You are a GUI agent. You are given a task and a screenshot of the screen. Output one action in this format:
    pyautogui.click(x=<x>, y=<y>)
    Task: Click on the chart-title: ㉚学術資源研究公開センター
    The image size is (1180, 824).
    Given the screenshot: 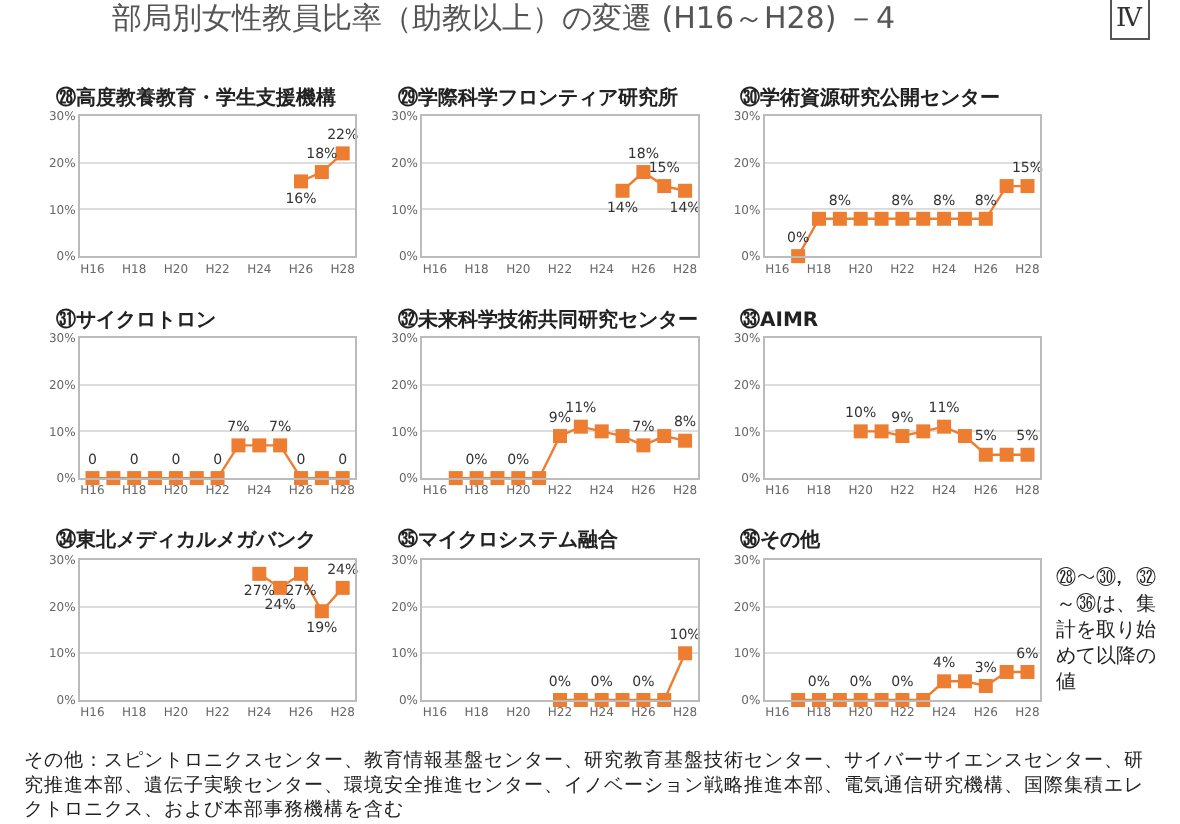 What is the action you would take?
    pyautogui.click(x=870, y=98)
    